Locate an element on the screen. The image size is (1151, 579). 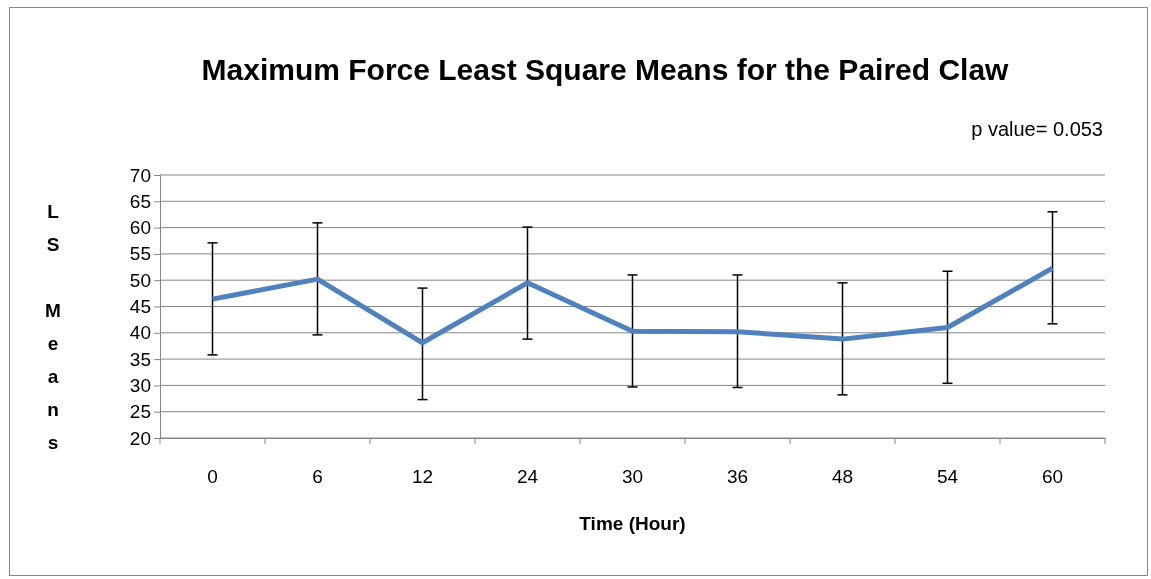
x-tick-label: 12 is located at coordinates (422, 477).